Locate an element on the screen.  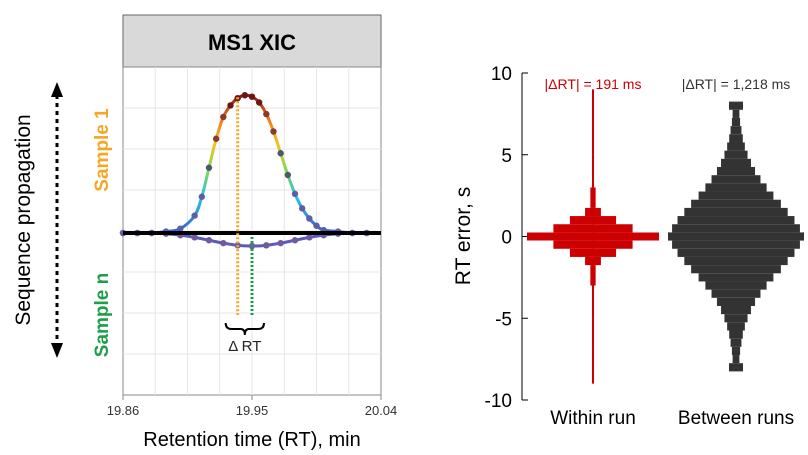
category-labels: Within run Between runs is located at coordinates (672, 418).